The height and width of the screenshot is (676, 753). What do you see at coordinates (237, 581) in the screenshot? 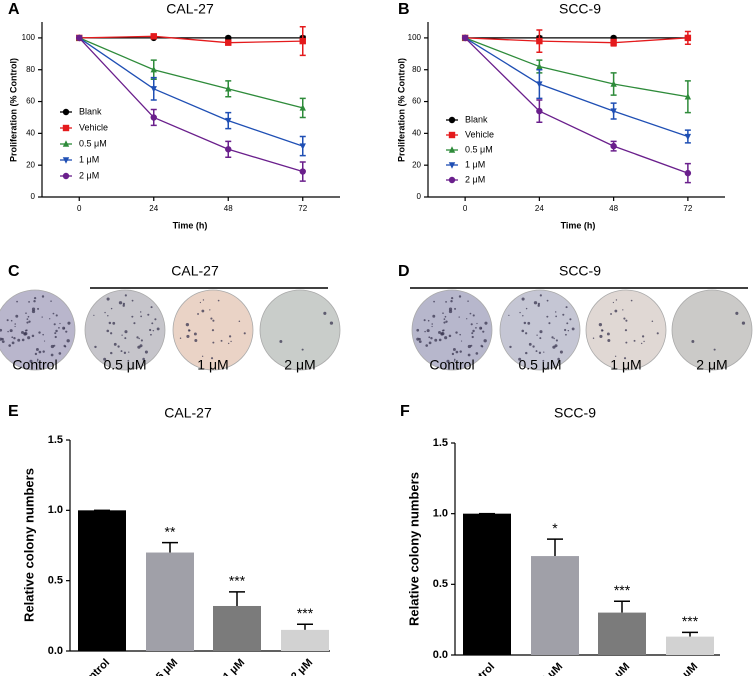
I see `significance: ***` at bounding box center [237, 581].